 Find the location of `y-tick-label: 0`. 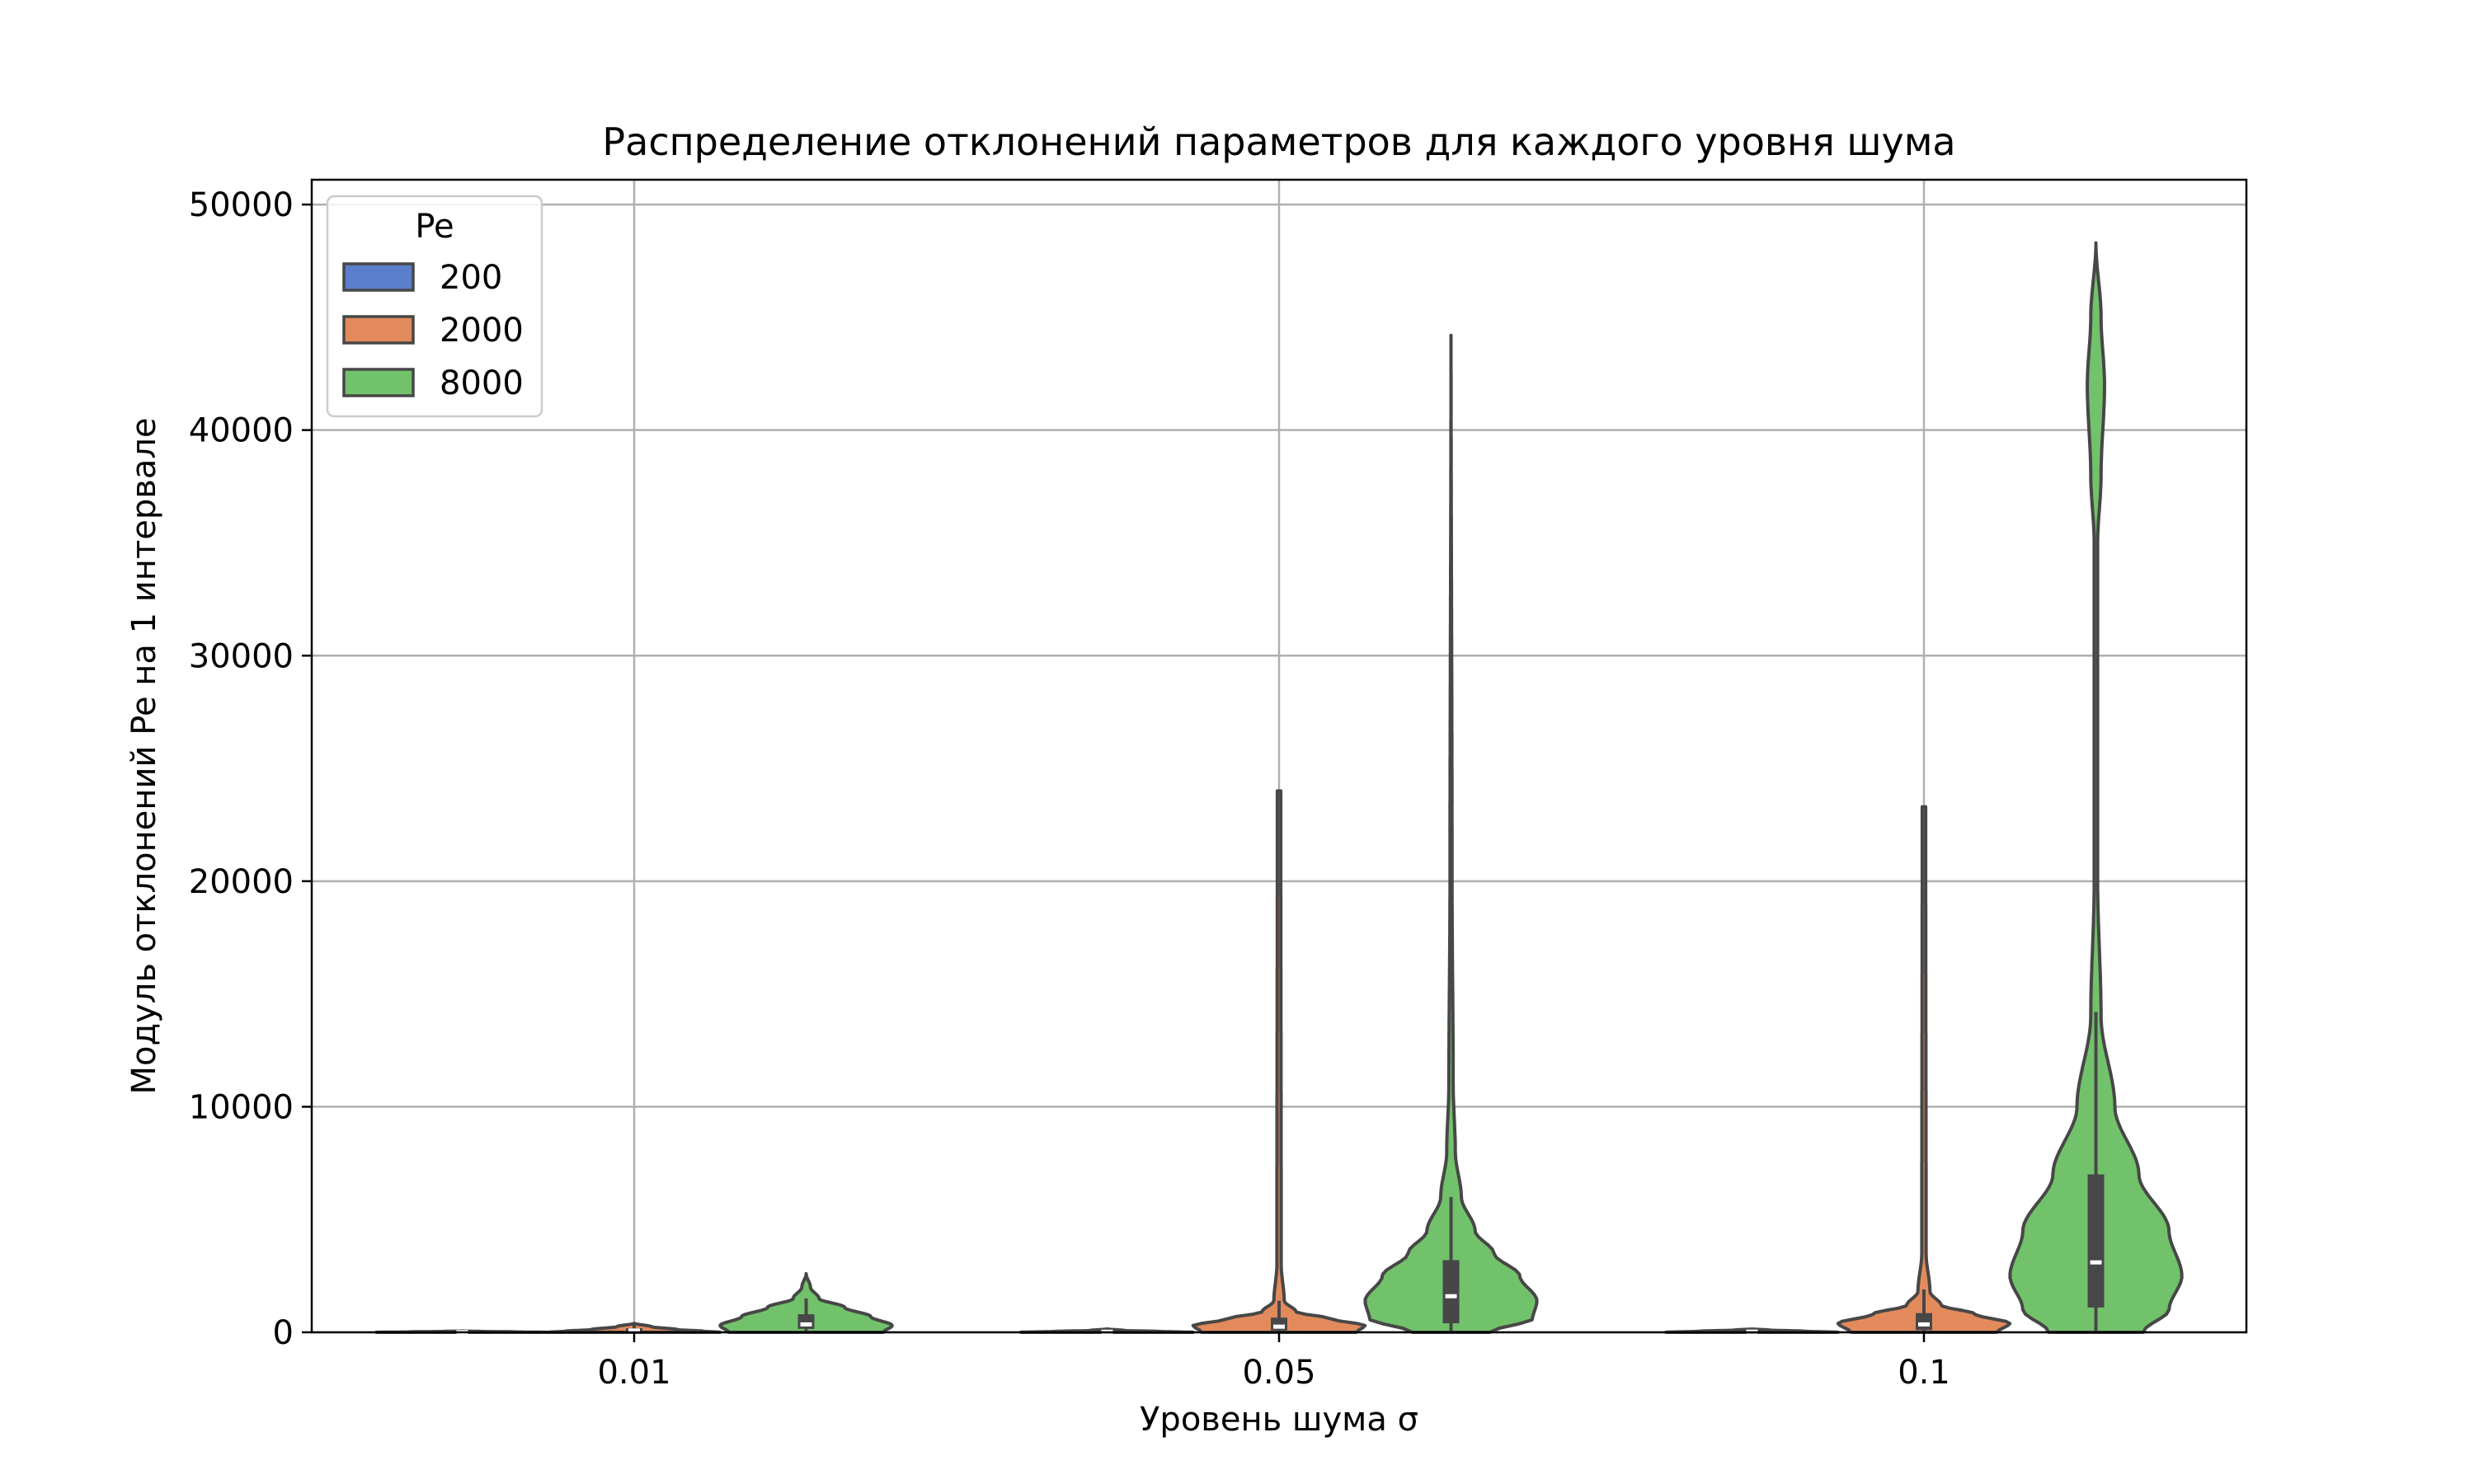

y-tick-label: 0 is located at coordinates (283, 1333).